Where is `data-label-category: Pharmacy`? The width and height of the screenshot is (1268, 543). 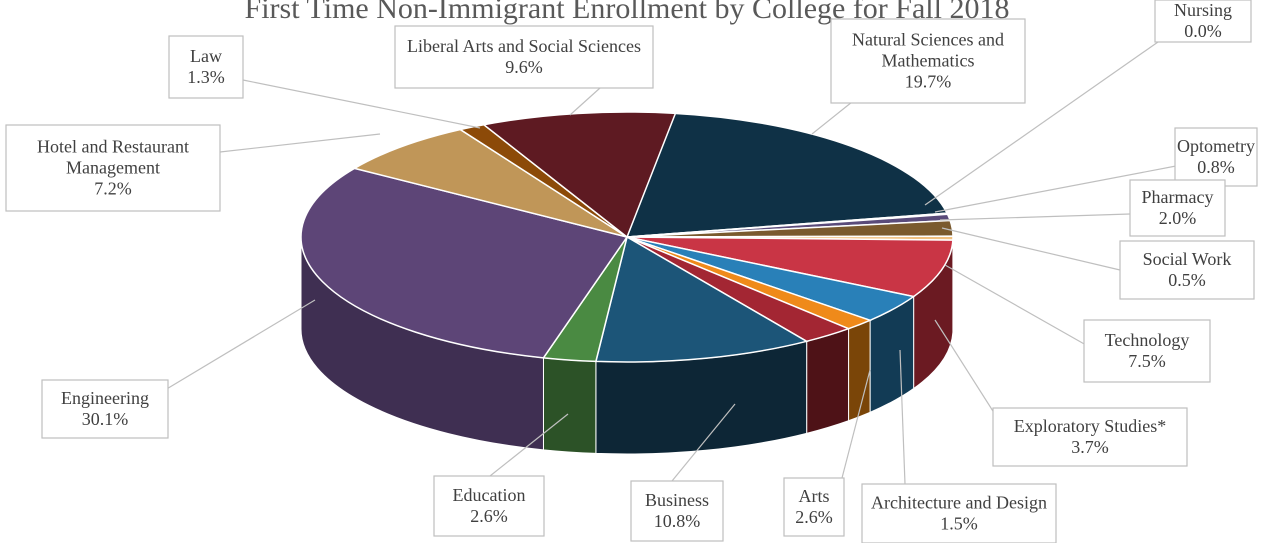 data-label-category: Pharmacy is located at coordinates (1178, 197).